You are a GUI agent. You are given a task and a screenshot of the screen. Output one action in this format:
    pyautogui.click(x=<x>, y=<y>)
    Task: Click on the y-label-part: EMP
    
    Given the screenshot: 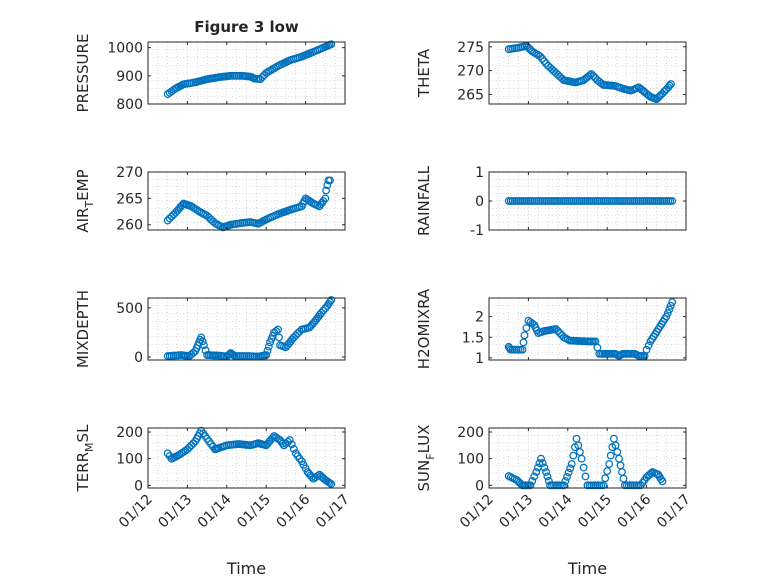 What is the action you would take?
    pyautogui.click(x=83, y=184)
    